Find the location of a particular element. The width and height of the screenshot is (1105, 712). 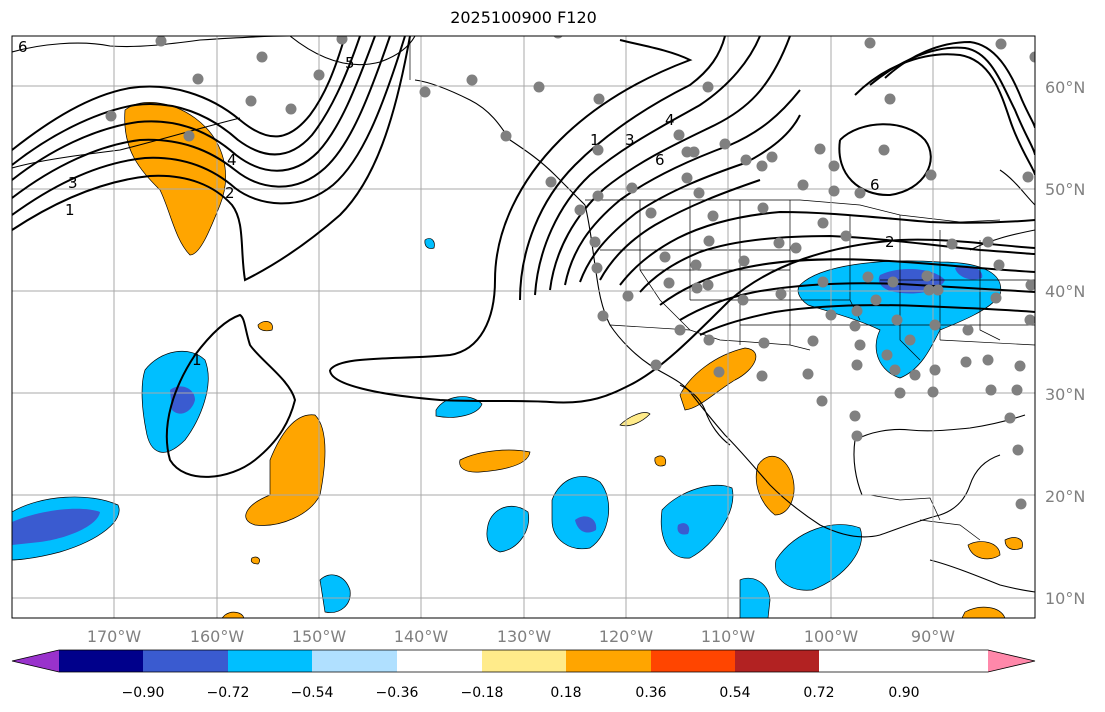

colorbar-label-6: 0.18 is located at coordinates (565, 693).